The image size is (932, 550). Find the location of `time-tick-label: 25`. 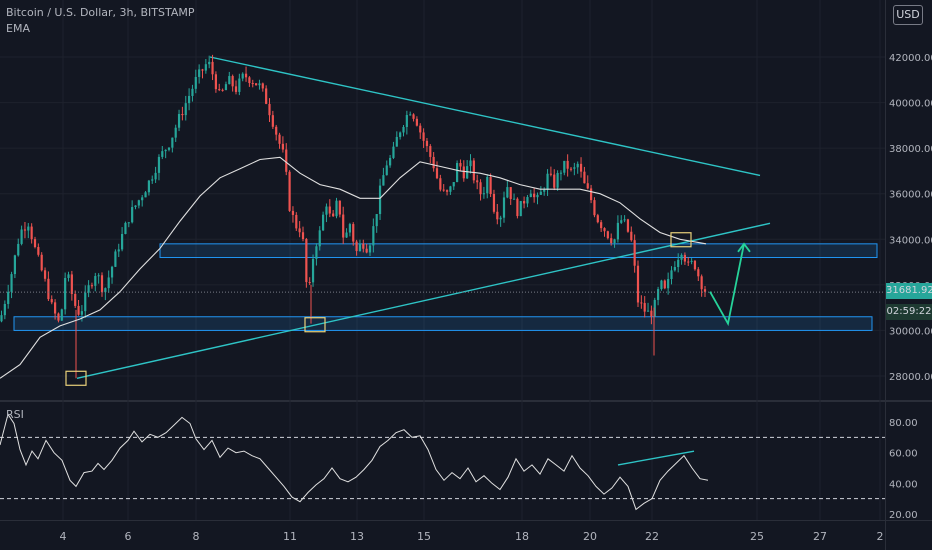

time-tick-label: 25 is located at coordinates (757, 536).